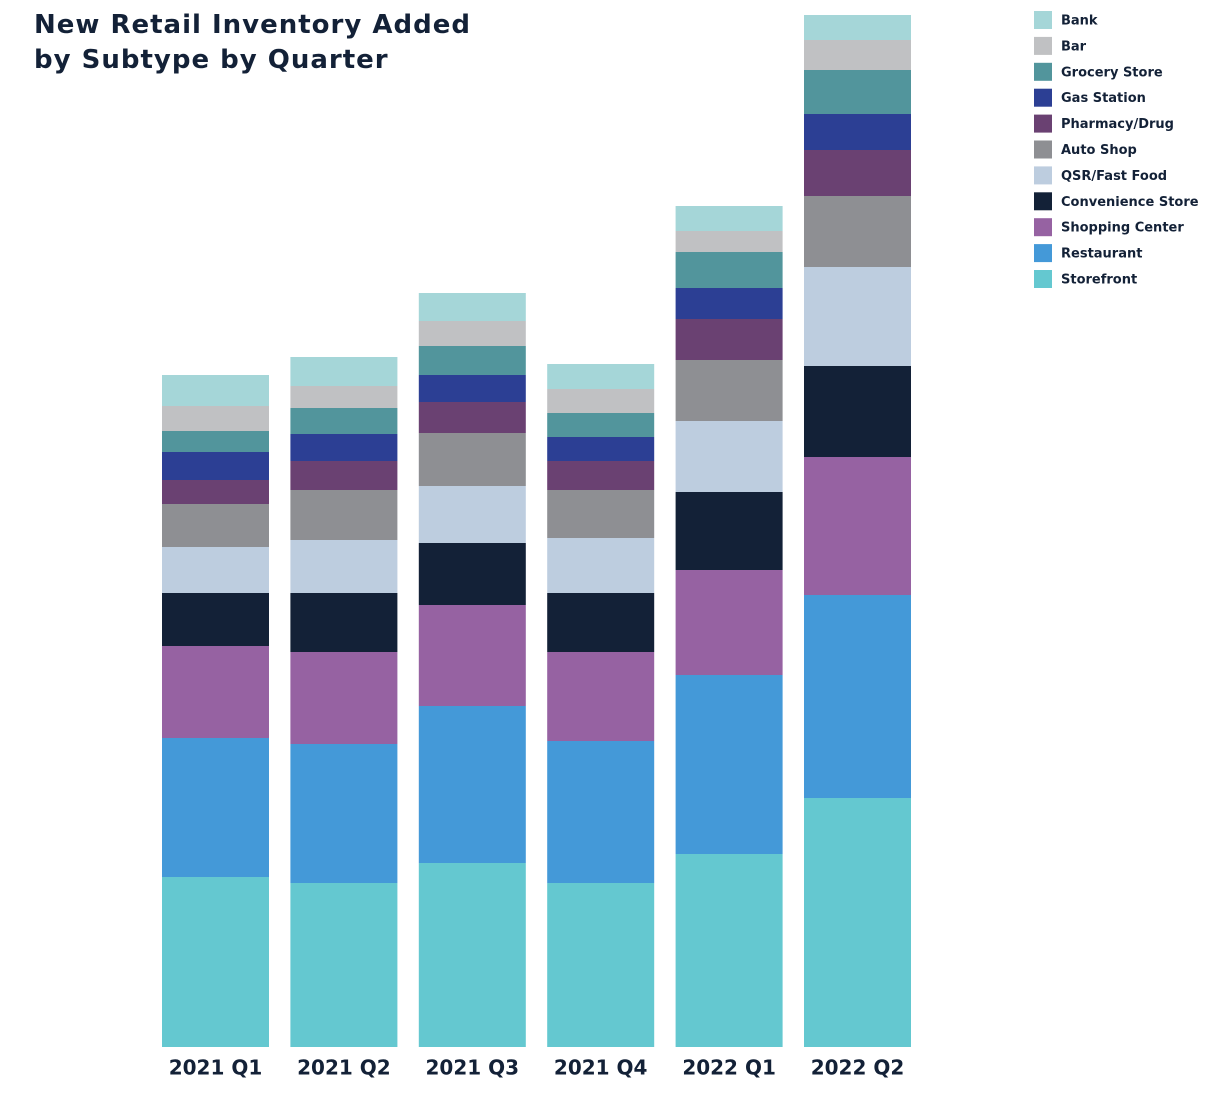 The image size is (1224, 1116). Describe the element at coordinates (1130, 202) in the screenshot. I see `legend-label: Convenience Store` at that location.